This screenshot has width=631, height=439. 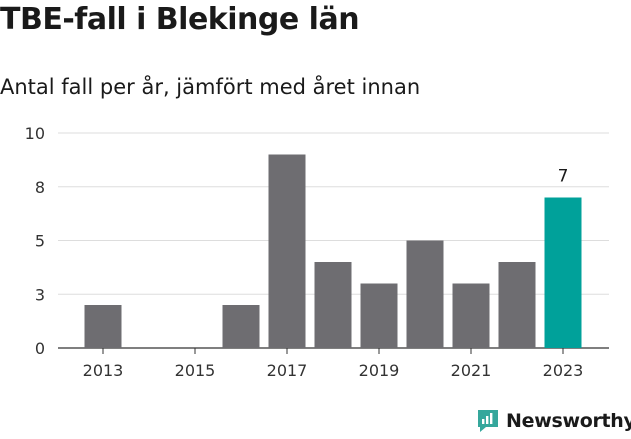 What do you see at coordinates (287, 251) in the screenshot?
I see `bar-2017` at bounding box center [287, 251].